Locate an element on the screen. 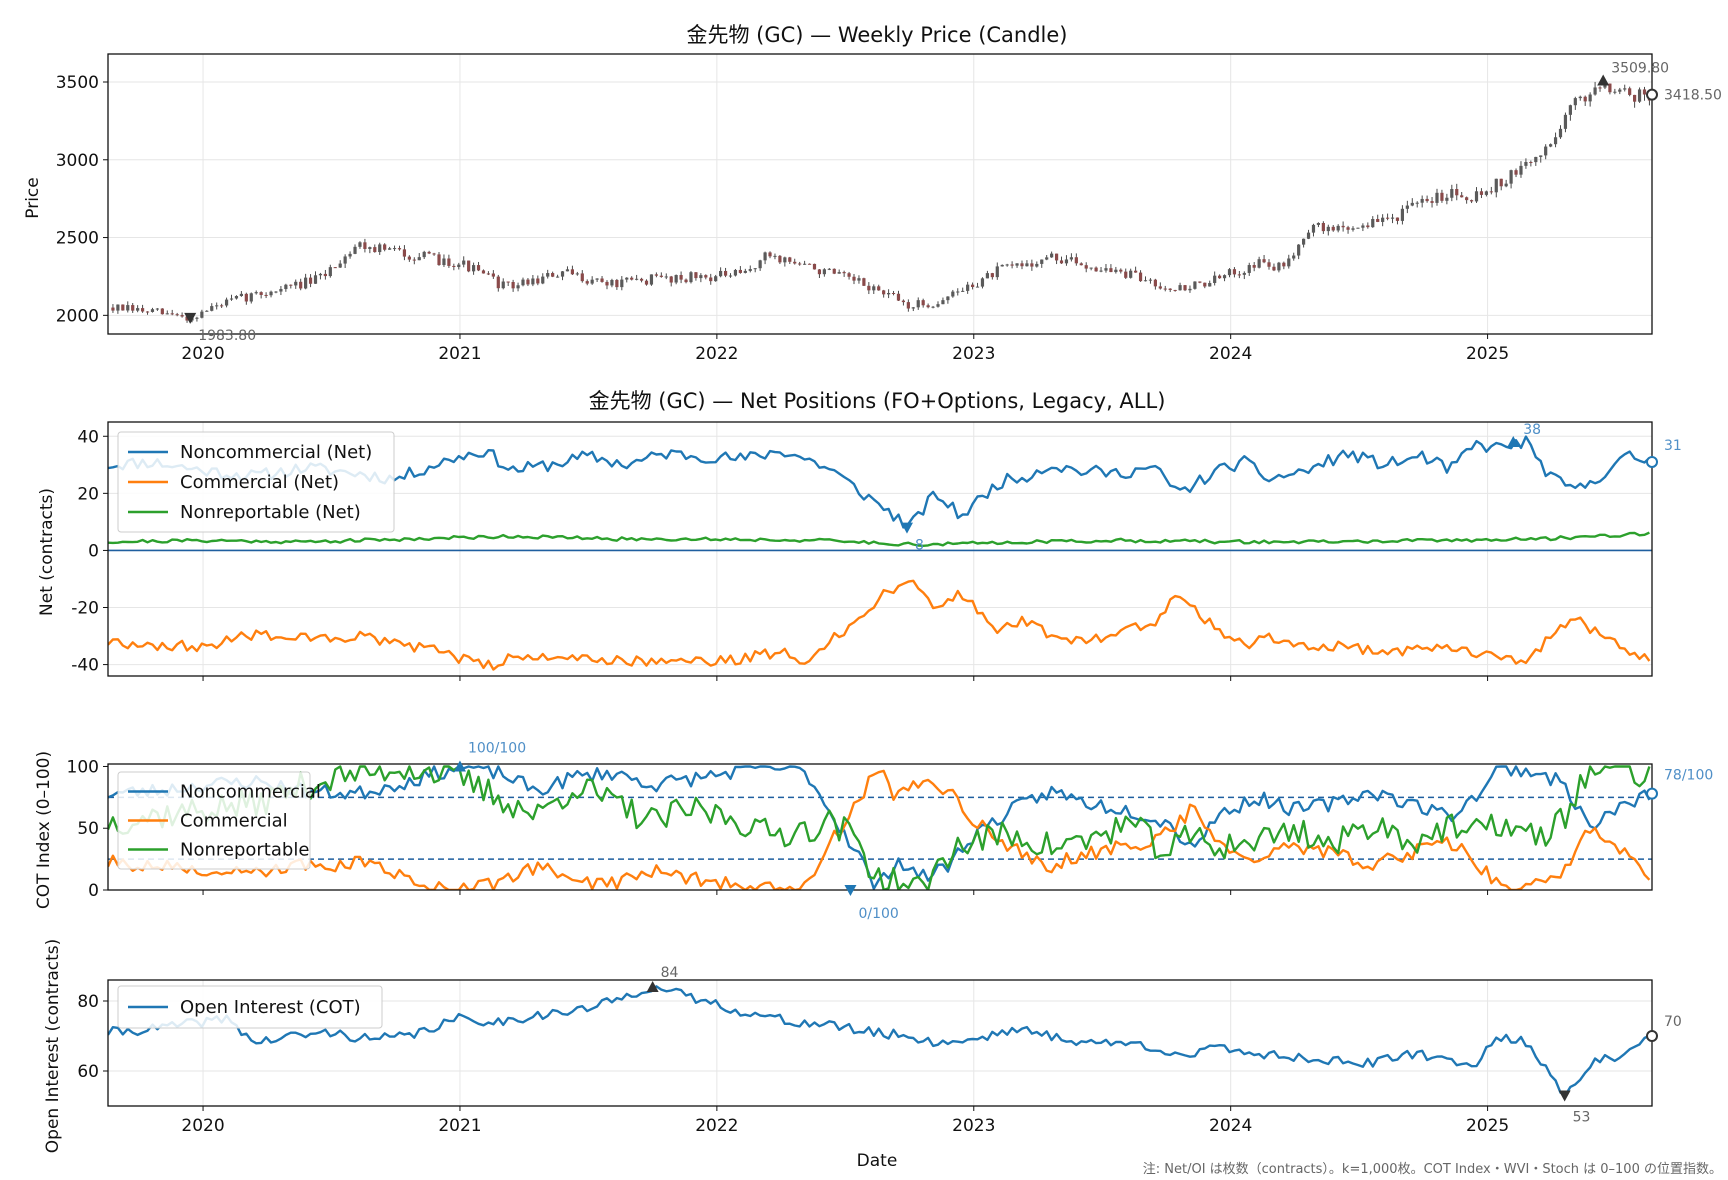 The image size is (1728, 1180). price-ylabel: Price is located at coordinates (33, 197).